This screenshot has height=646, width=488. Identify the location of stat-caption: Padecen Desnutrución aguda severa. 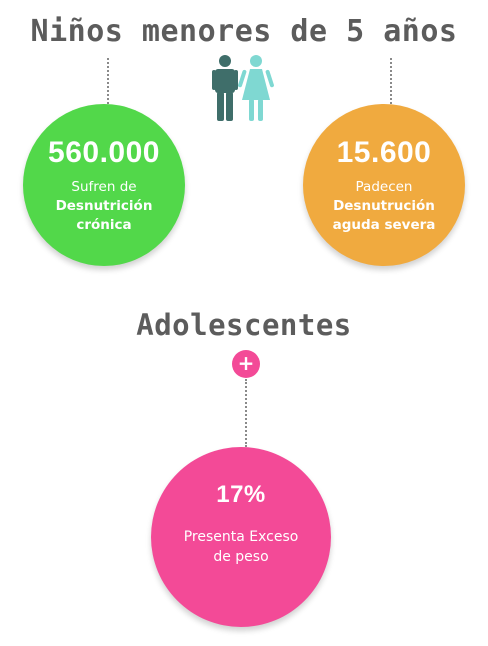
(384, 206).